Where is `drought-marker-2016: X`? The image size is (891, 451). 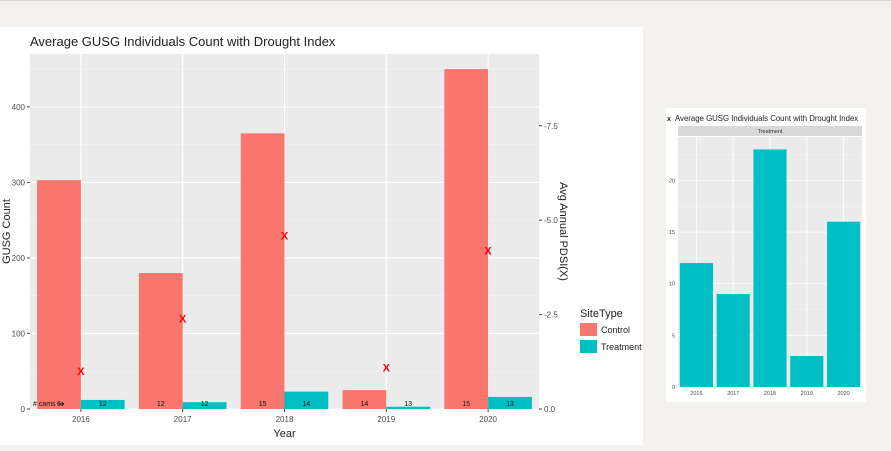 drought-marker-2016: X is located at coordinates (81, 372).